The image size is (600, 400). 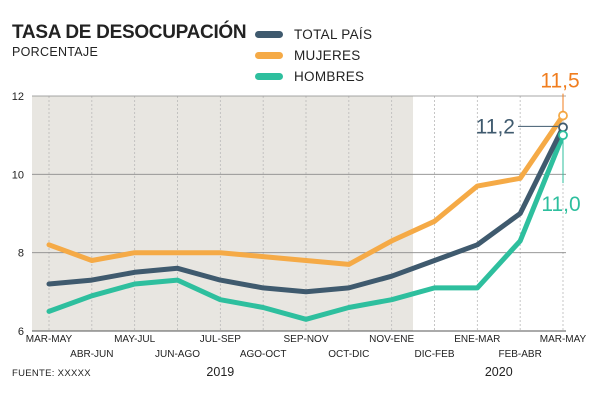 I want to click on x-tick-label: JUN-AGO, so click(x=177, y=354).